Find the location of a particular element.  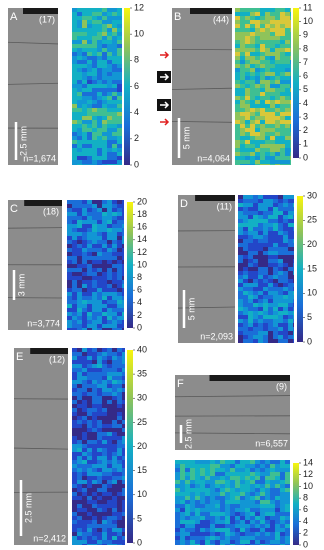

colorbar-tick-label: 12 is located at coordinates (139, 7).